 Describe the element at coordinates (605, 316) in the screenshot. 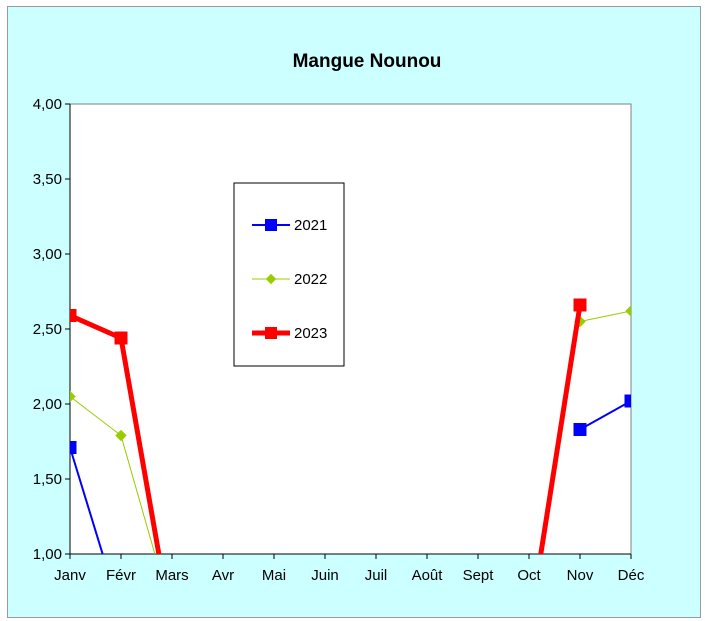

I see `series-line-2022` at that location.